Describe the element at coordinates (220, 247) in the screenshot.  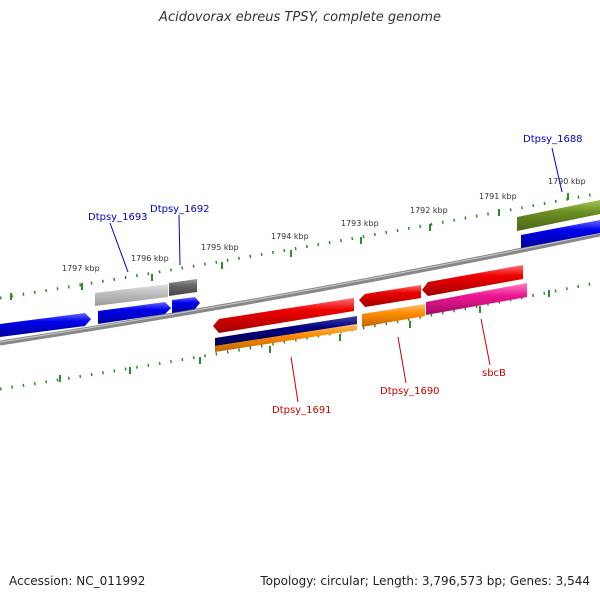
I see `scale-label: 1795 kbp` at that location.